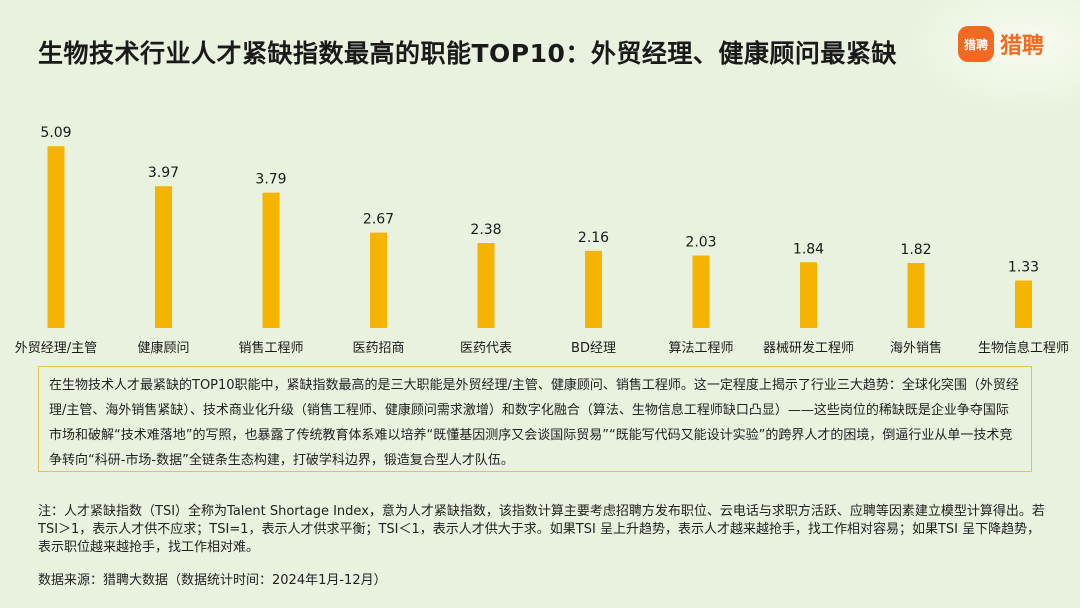  I want to click on page-title: 生物技术行业人才紧缺指数最高的职能TOP10：外贸经理、健康顾问最紧缺, so click(467, 53).